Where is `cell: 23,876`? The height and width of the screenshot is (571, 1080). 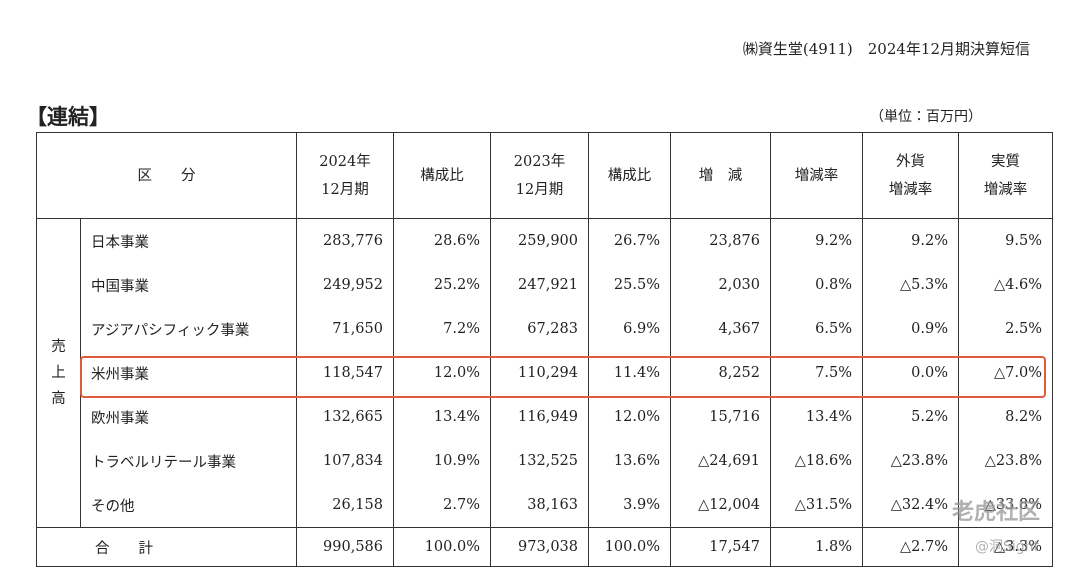 cell: 23,876 is located at coordinates (720, 240).